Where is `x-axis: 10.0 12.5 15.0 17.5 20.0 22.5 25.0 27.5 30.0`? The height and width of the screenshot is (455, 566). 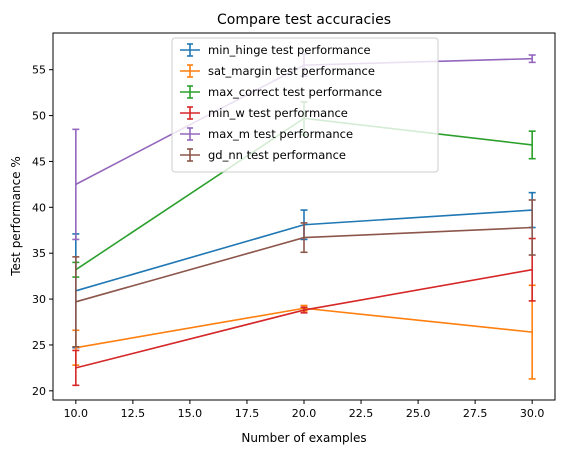 x-axis: 10.0 12.5 15.0 17.5 20.0 22.5 25.0 27.5 30.0 is located at coordinates (304, 410).